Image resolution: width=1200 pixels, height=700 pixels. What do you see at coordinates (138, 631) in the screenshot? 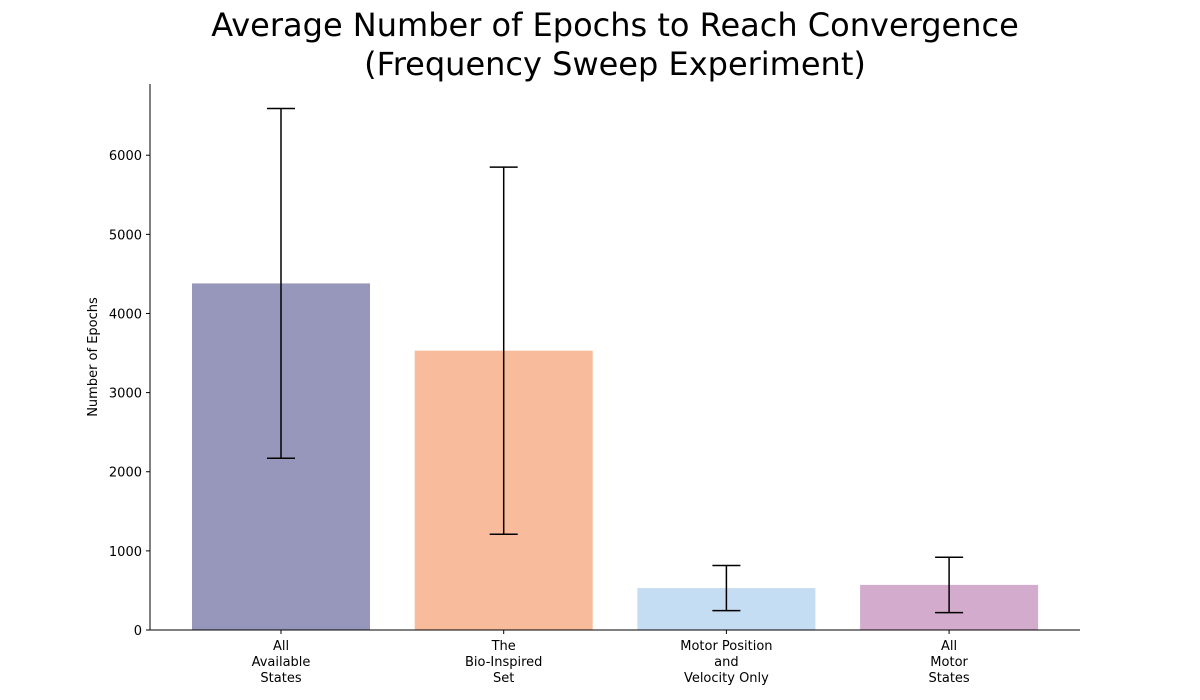
I see `y-tick-label: 0` at bounding box center [138, 631].